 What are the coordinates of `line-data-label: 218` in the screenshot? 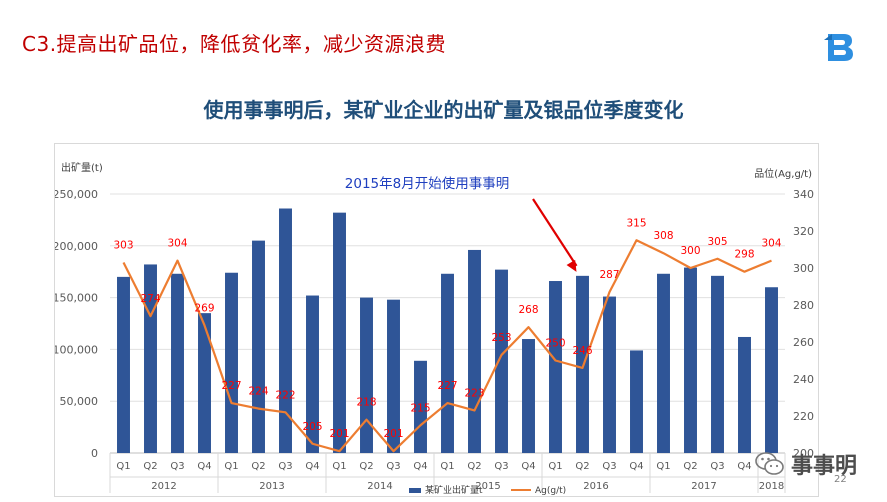 It's located at (366, 403).